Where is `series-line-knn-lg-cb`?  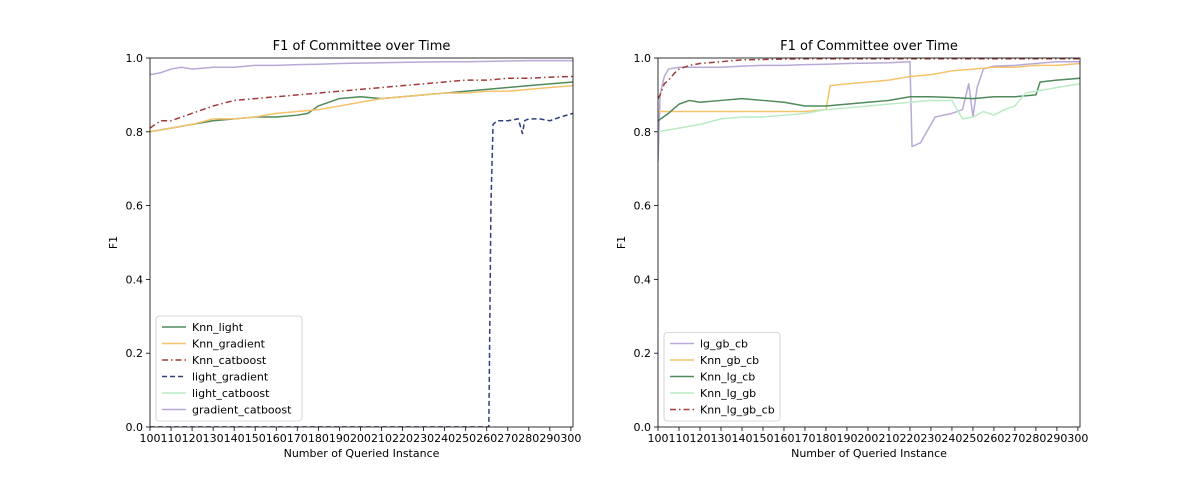
series-line-knn-lg-cb is located at coordinates (869, 99).